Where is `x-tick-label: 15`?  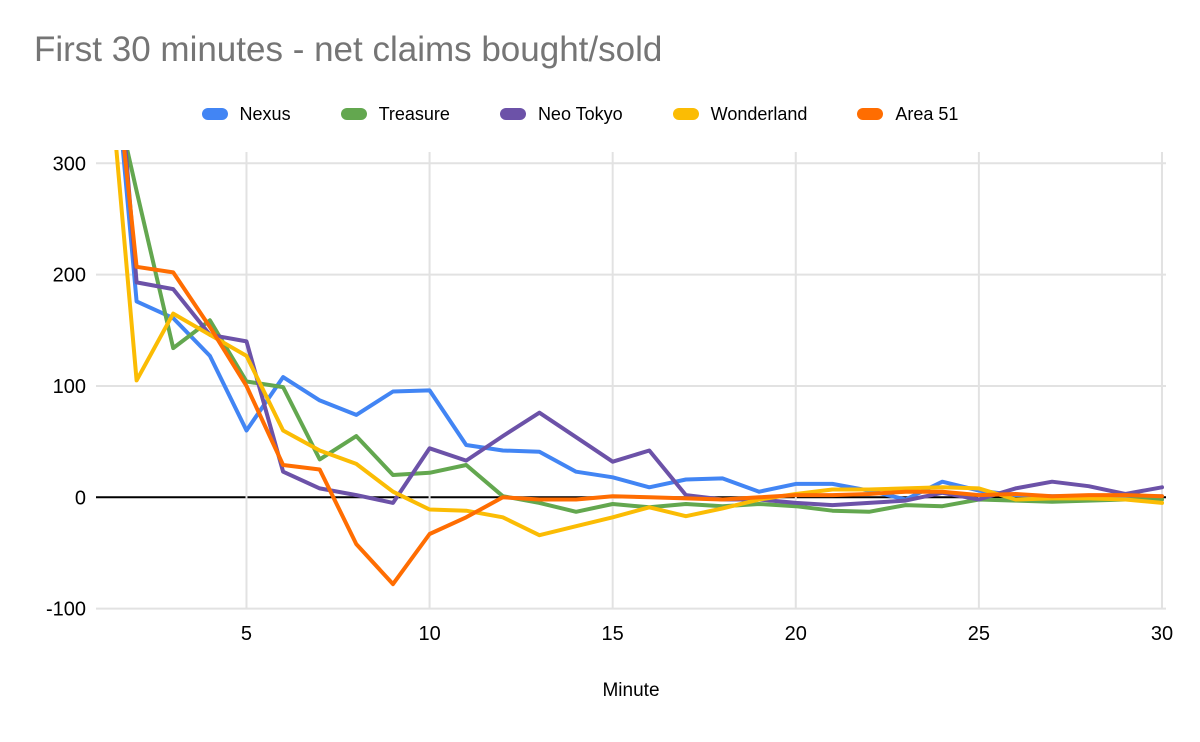
x-tick-label: 15 is located at coordinates (613, 634).